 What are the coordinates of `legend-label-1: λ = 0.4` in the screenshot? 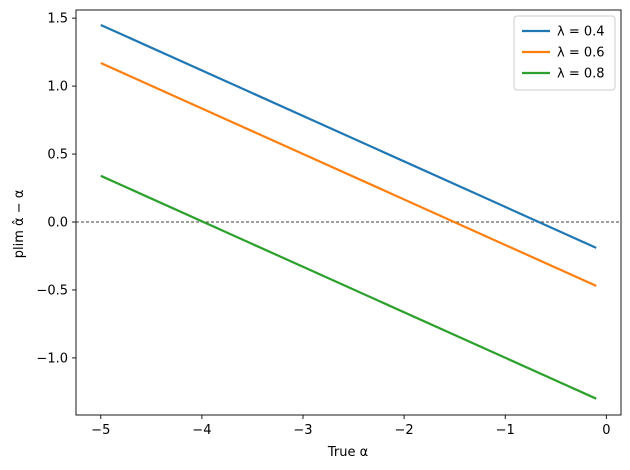 It's located at (581, 32).